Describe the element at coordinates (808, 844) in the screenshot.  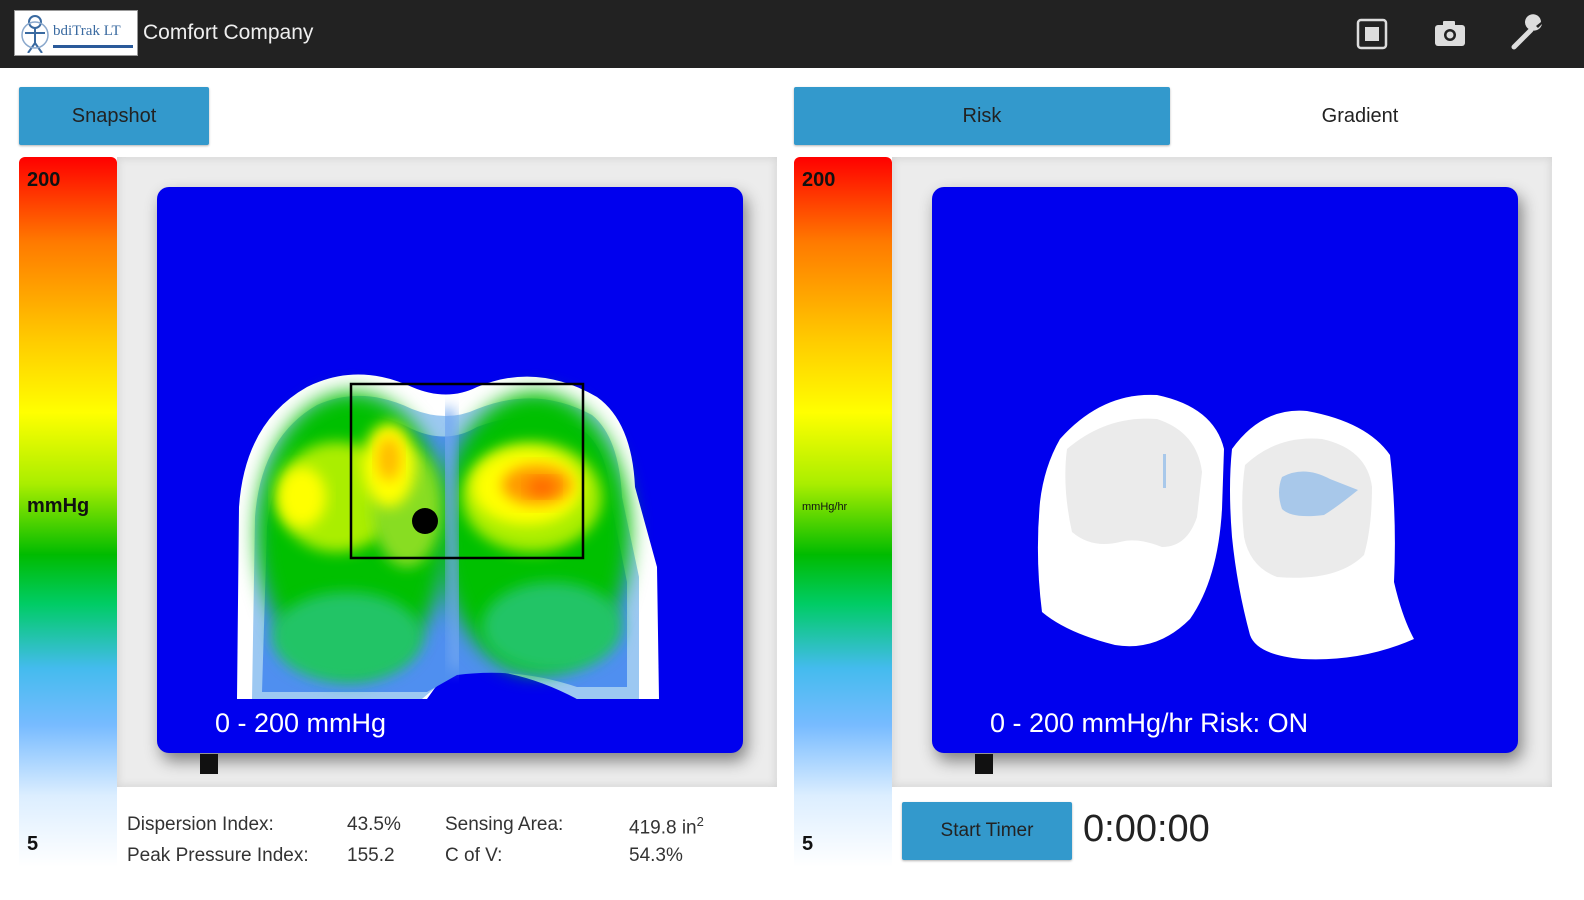
I see `risk-scale-min-label: 5` at that location.